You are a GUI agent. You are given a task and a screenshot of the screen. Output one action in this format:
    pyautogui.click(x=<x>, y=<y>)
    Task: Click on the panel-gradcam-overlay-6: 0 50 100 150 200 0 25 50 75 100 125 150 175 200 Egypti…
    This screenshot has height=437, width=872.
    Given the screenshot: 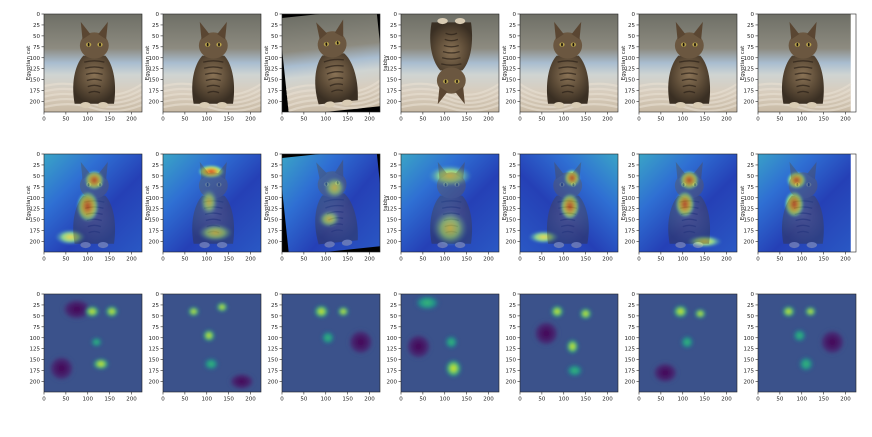 What is the action you would take?
    pyautogui.click(x=679, y=207)
    